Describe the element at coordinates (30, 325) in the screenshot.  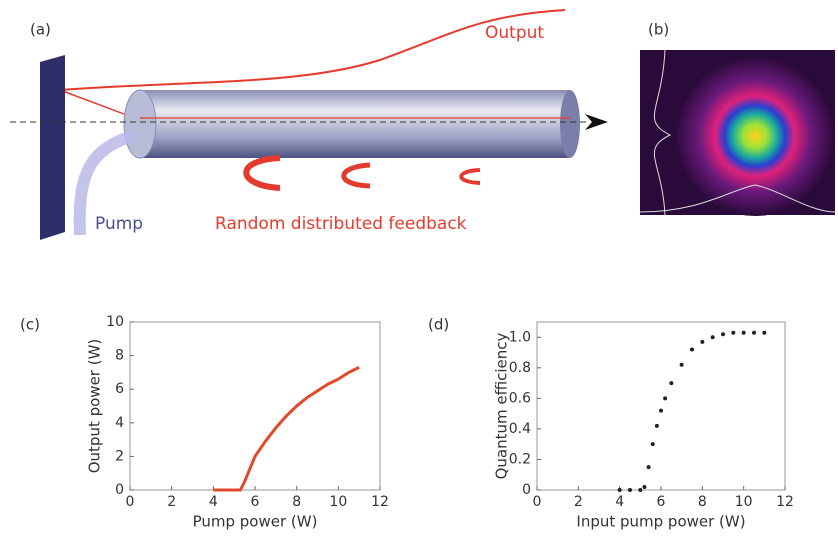
I see `panel-label: (c)` at that location.